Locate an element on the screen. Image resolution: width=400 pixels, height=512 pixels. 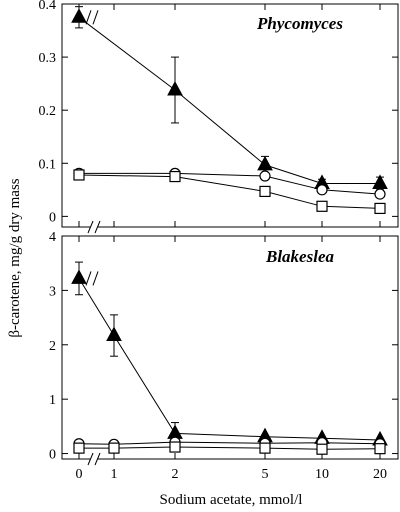
y-tick-label: 0.3 is located at coordinates (48, 58).